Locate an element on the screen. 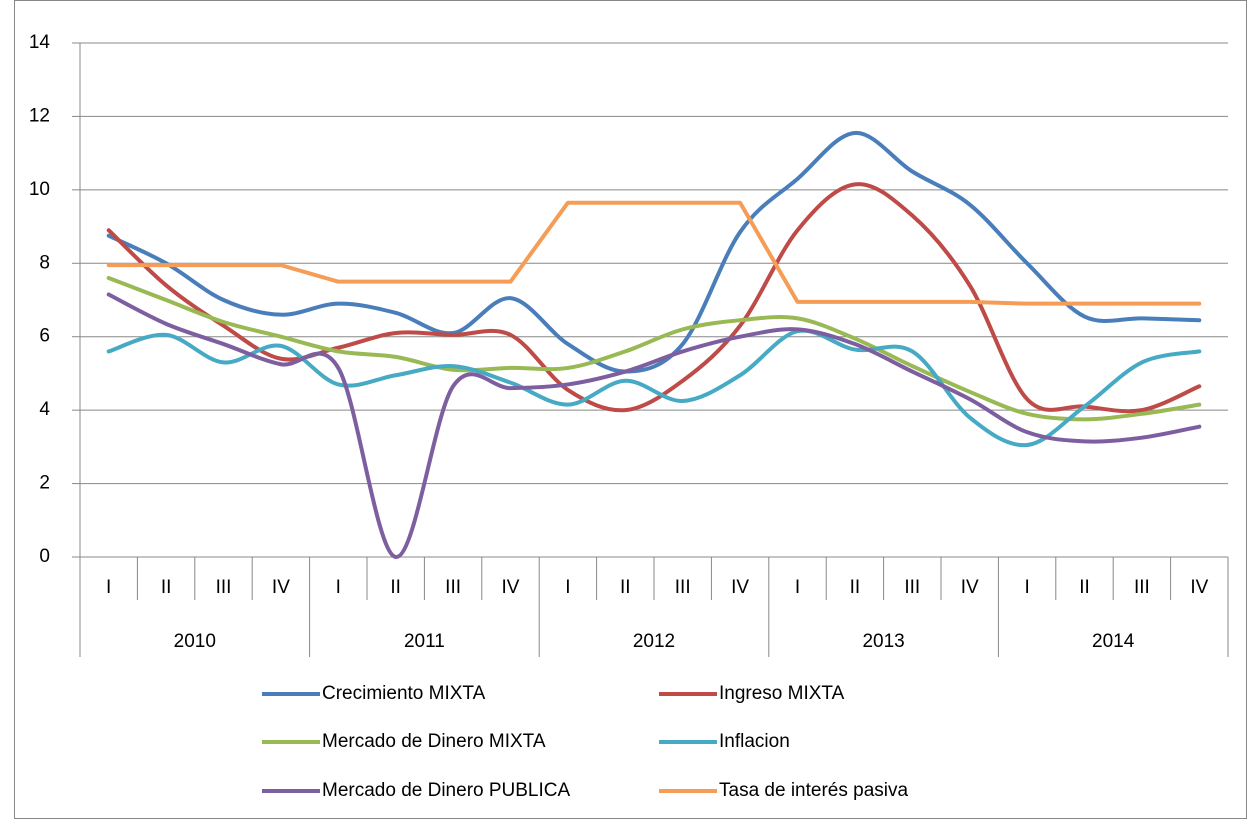 Image resolution: width=1248 pixels, height=825 pixels. y-tick-label: 6 is located at coordinates (44, 336).